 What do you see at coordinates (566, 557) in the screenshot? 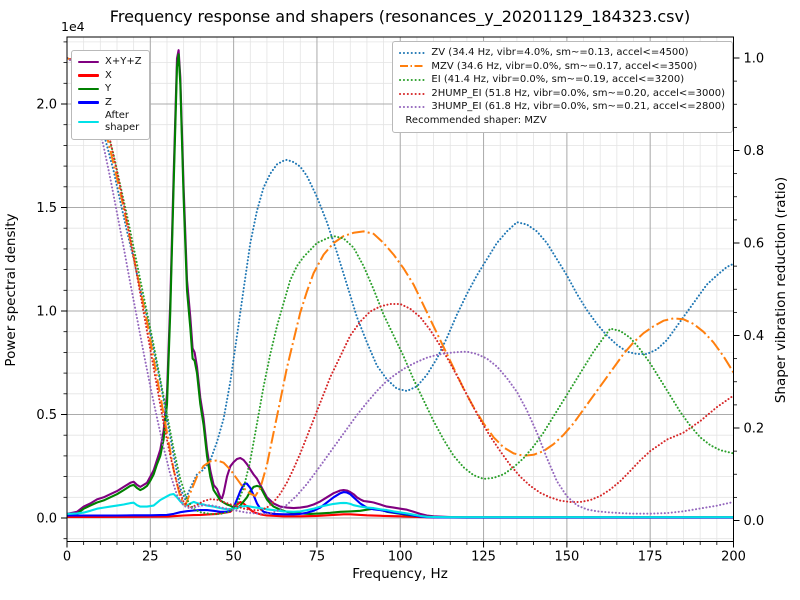
I see `x-tick-label: 150` at bounding box center [566, 557].